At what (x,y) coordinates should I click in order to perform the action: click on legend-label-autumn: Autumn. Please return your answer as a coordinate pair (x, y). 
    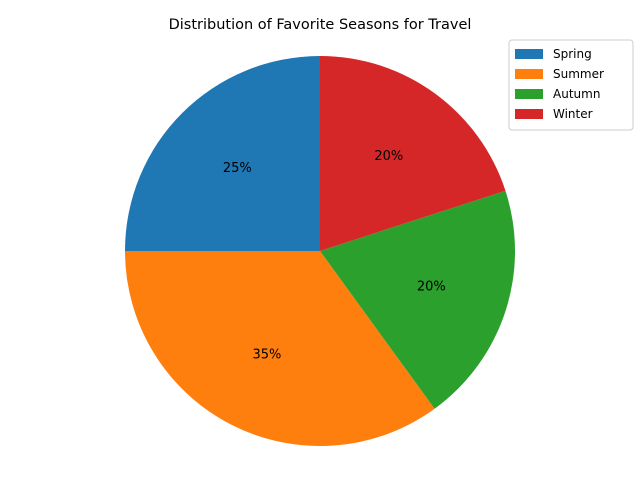
    Looking at the image, I should click on (576, 94).